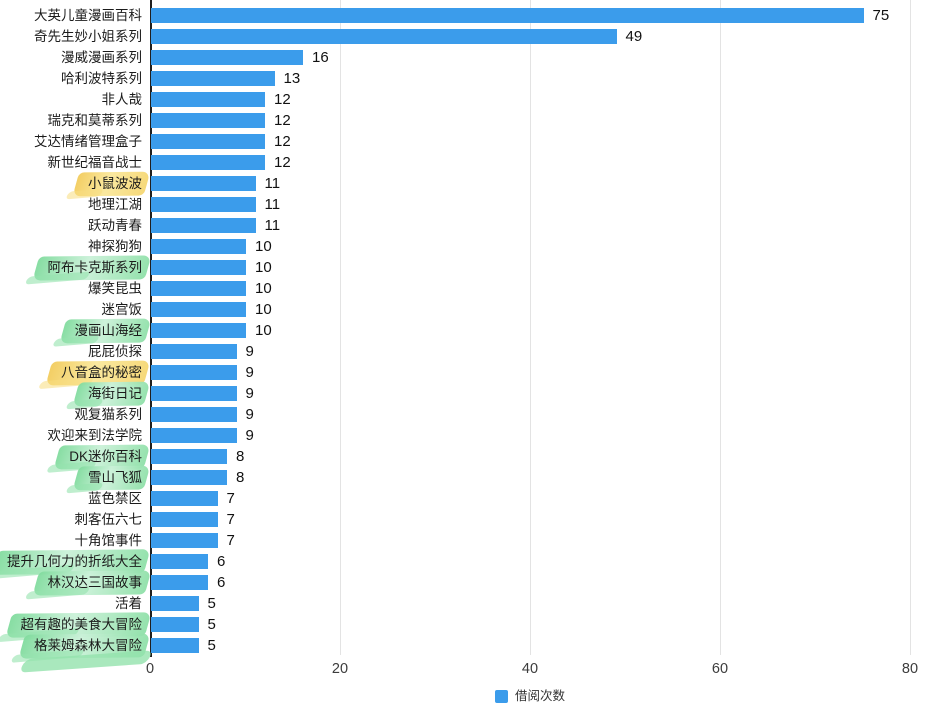  What do you see at coordinates (501, 696) in the screenshot?
I see `legend-swatch-icon` at bounding box center [501, 696].